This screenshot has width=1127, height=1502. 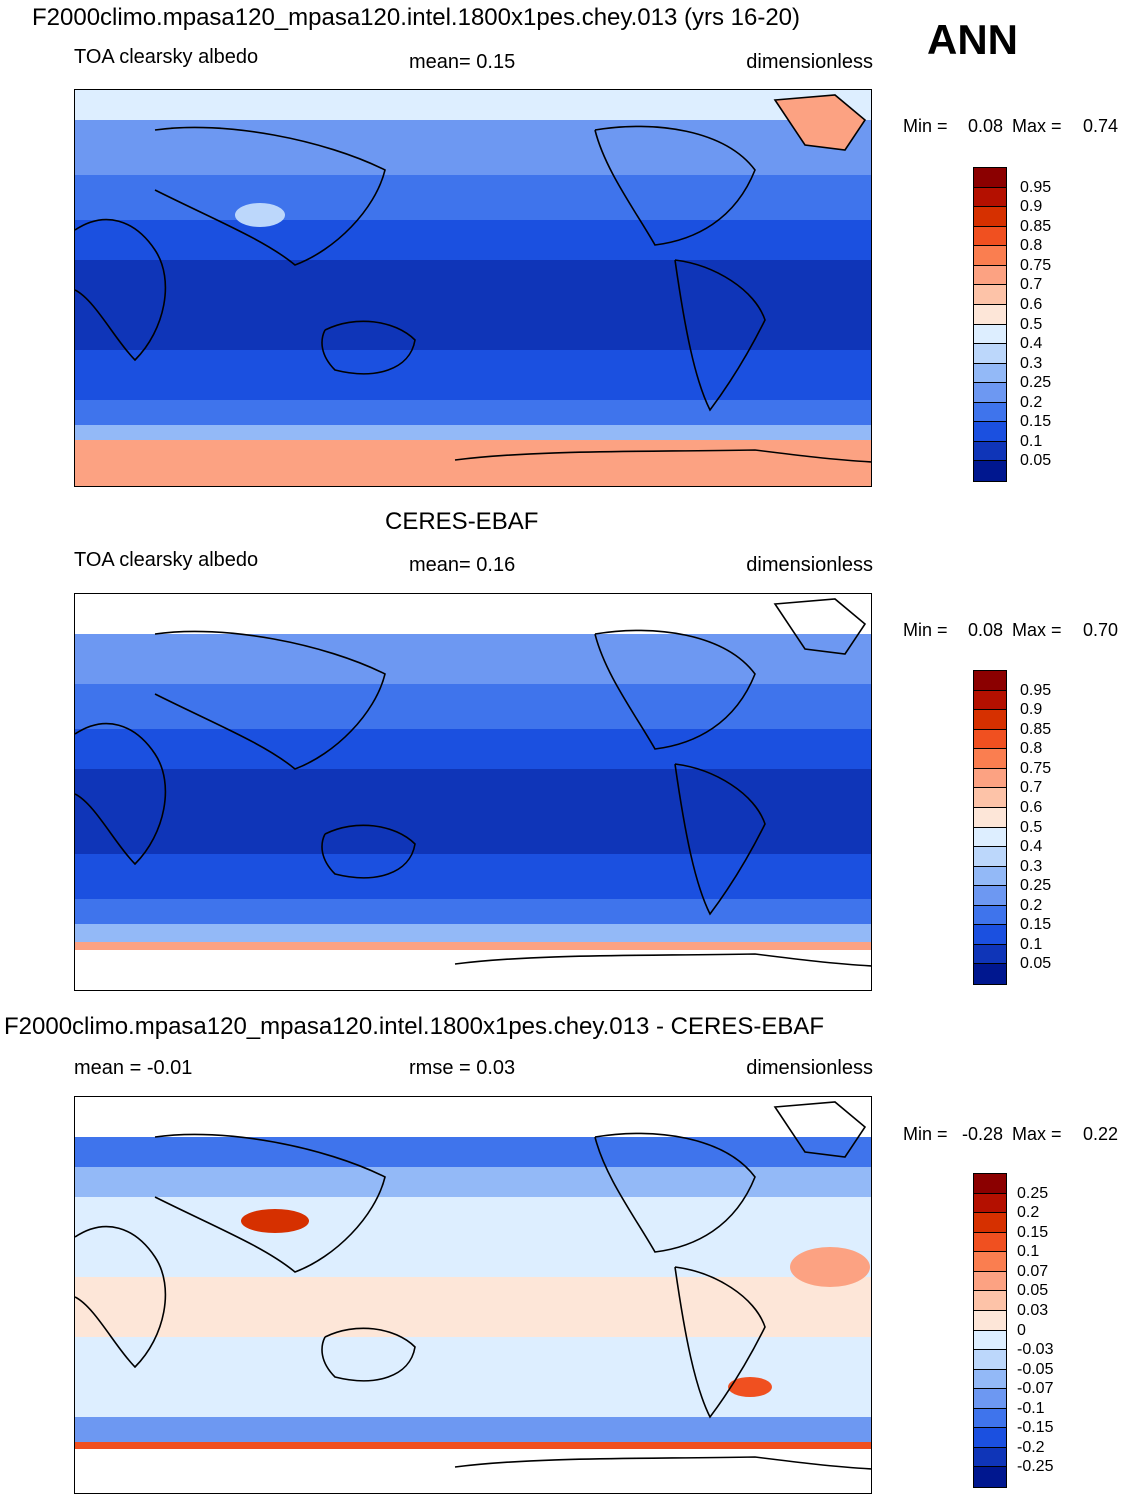 I want to click on colorbar-tick-label: 0.8, so click(x=1031, y=246).